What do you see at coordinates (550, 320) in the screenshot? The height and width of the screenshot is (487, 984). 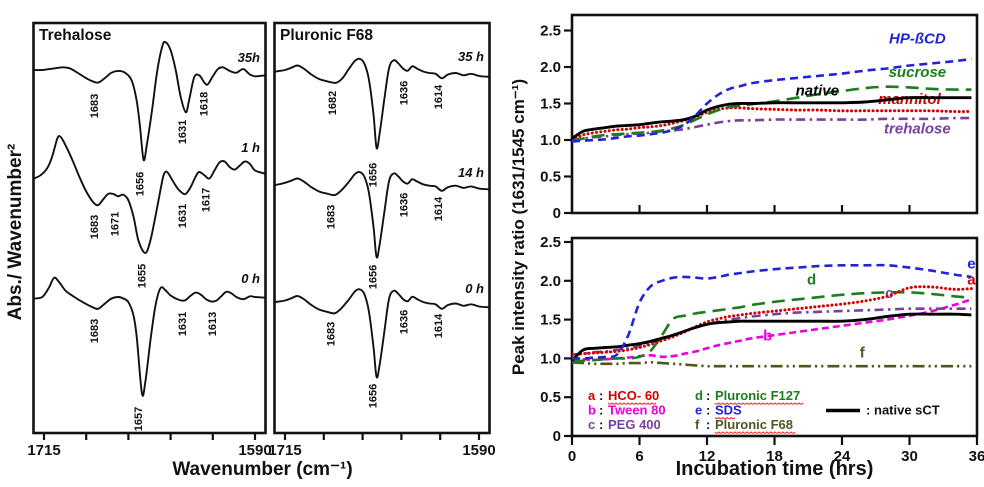 I see `svg-text: 1.5` at bounding box center [550, 320].